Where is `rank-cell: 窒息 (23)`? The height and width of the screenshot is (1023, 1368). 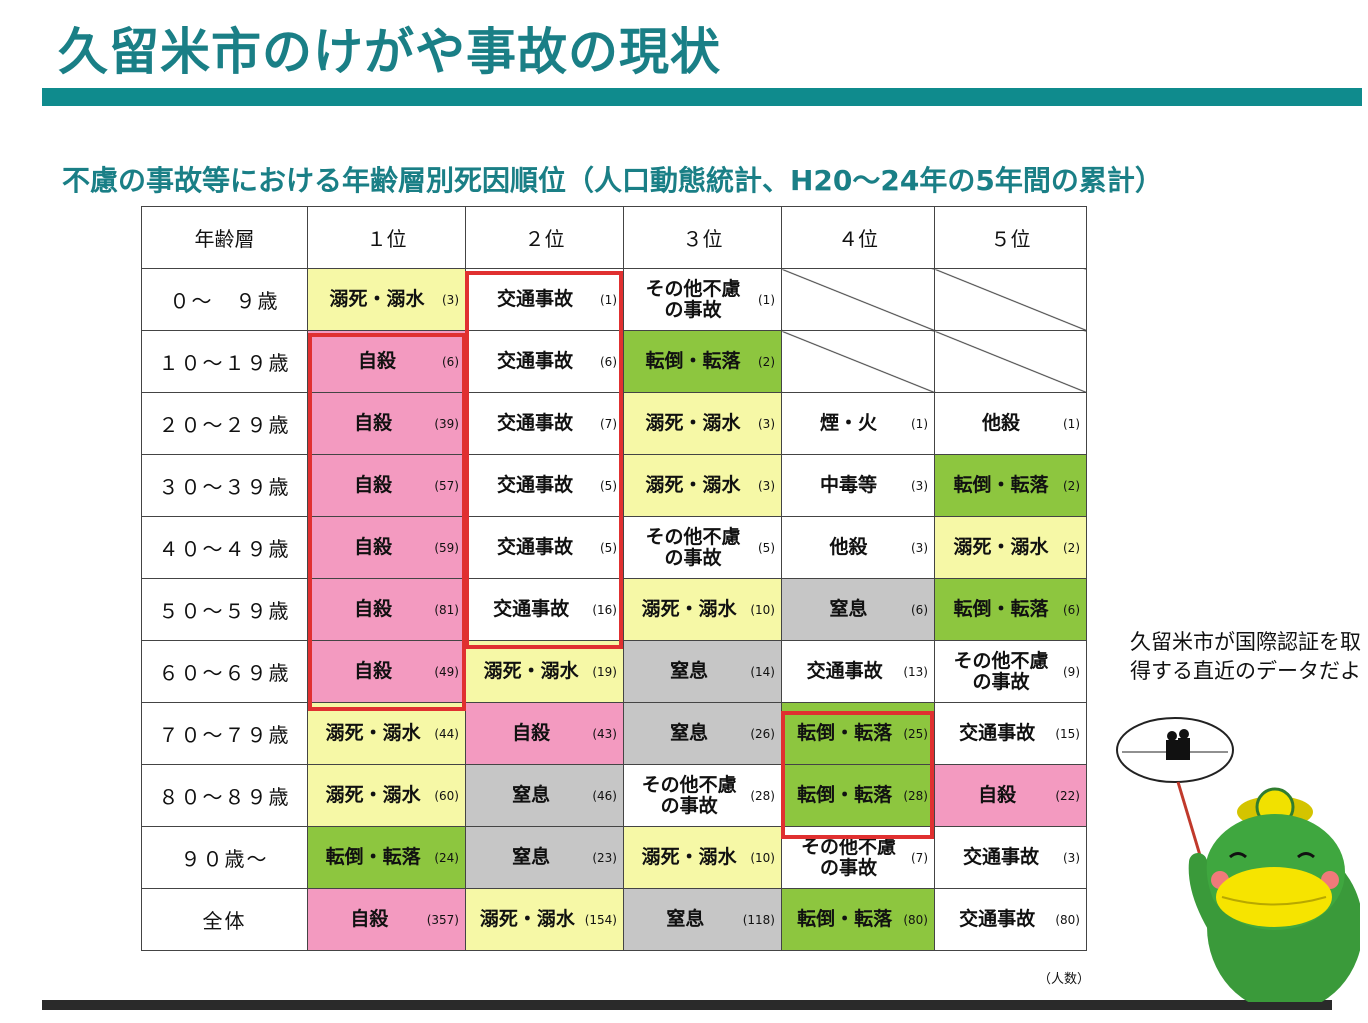
rank-cell: 窒息 (23) is located at coordinates (544, 857).